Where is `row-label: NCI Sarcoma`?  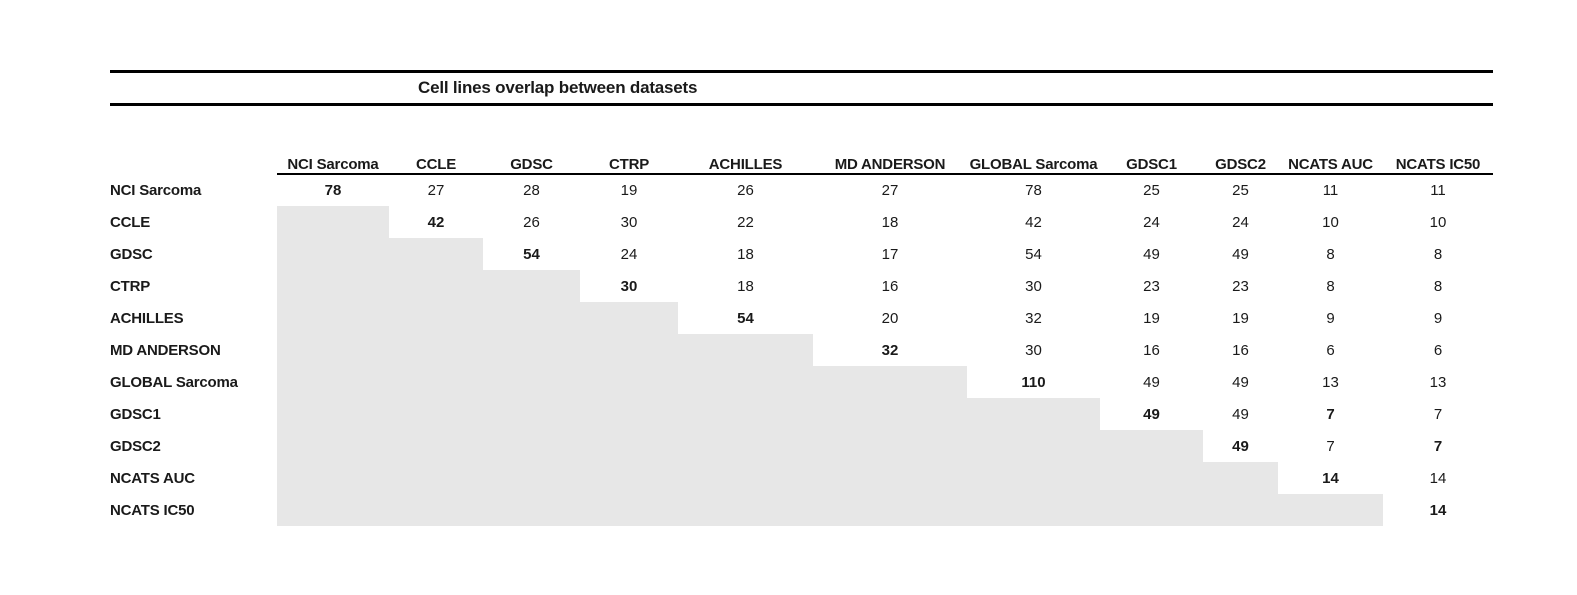 row-label: NCI Sarcoma is located at coordinates (156, 190).